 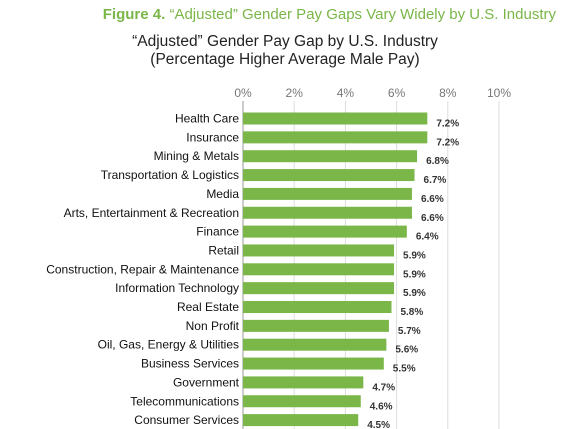 What do you see at coordinates (381, 406) in the screenshot?
I see `value-label: 4.6%` at bounding box center [381, 406].